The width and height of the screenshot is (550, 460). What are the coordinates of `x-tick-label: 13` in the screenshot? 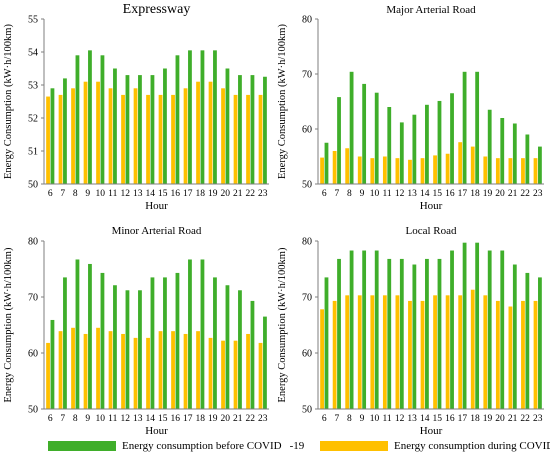 It's located at (412, 419).